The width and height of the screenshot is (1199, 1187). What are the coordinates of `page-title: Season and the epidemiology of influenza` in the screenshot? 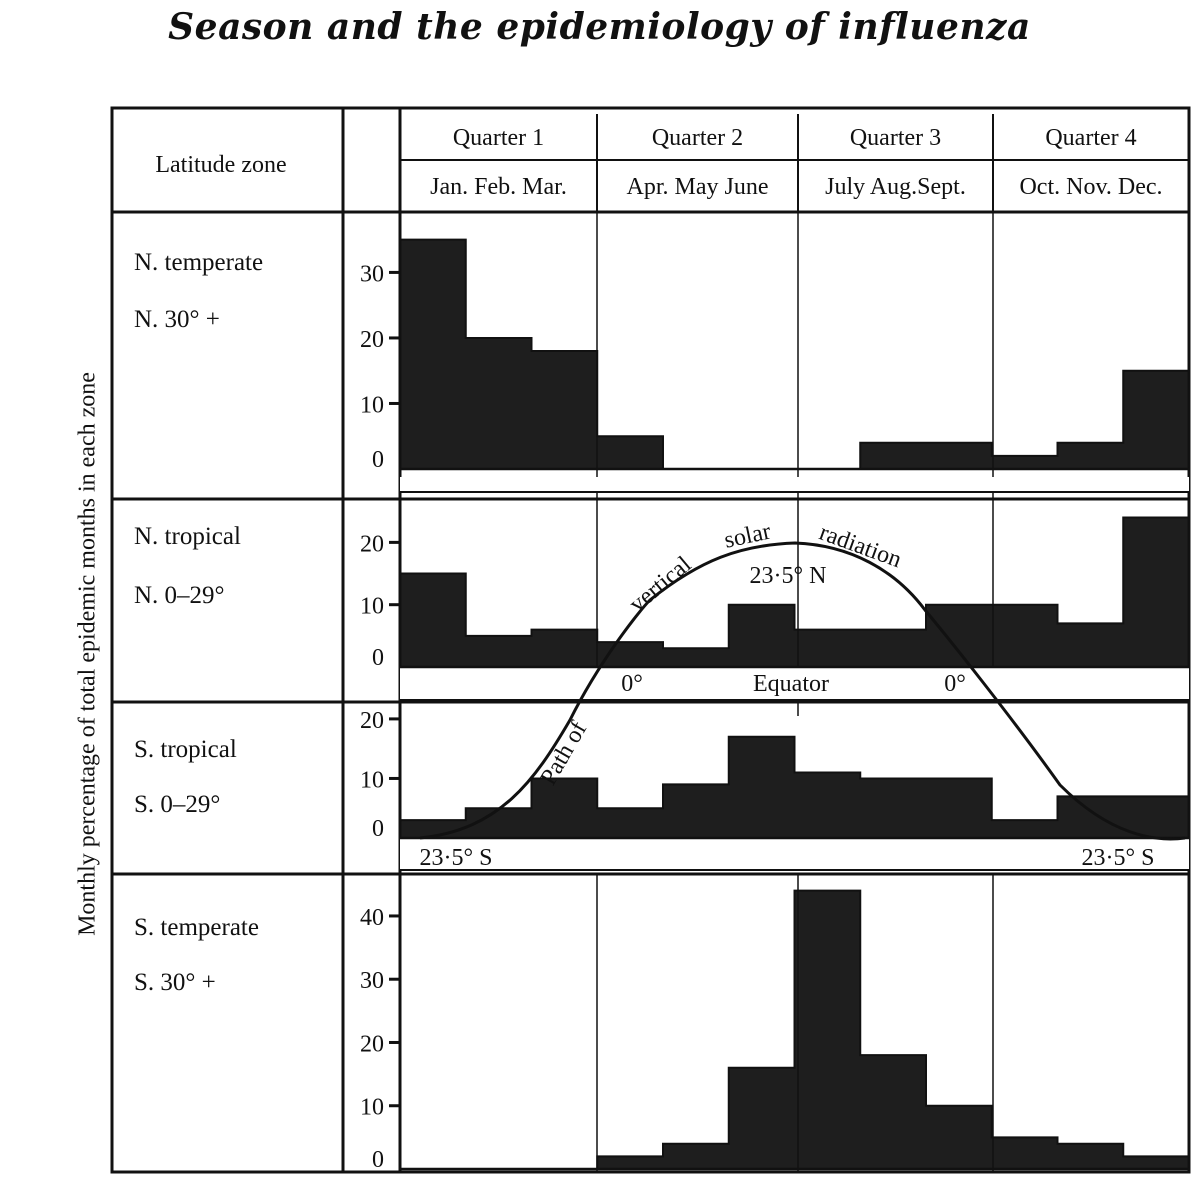 It's located at (599, 27).